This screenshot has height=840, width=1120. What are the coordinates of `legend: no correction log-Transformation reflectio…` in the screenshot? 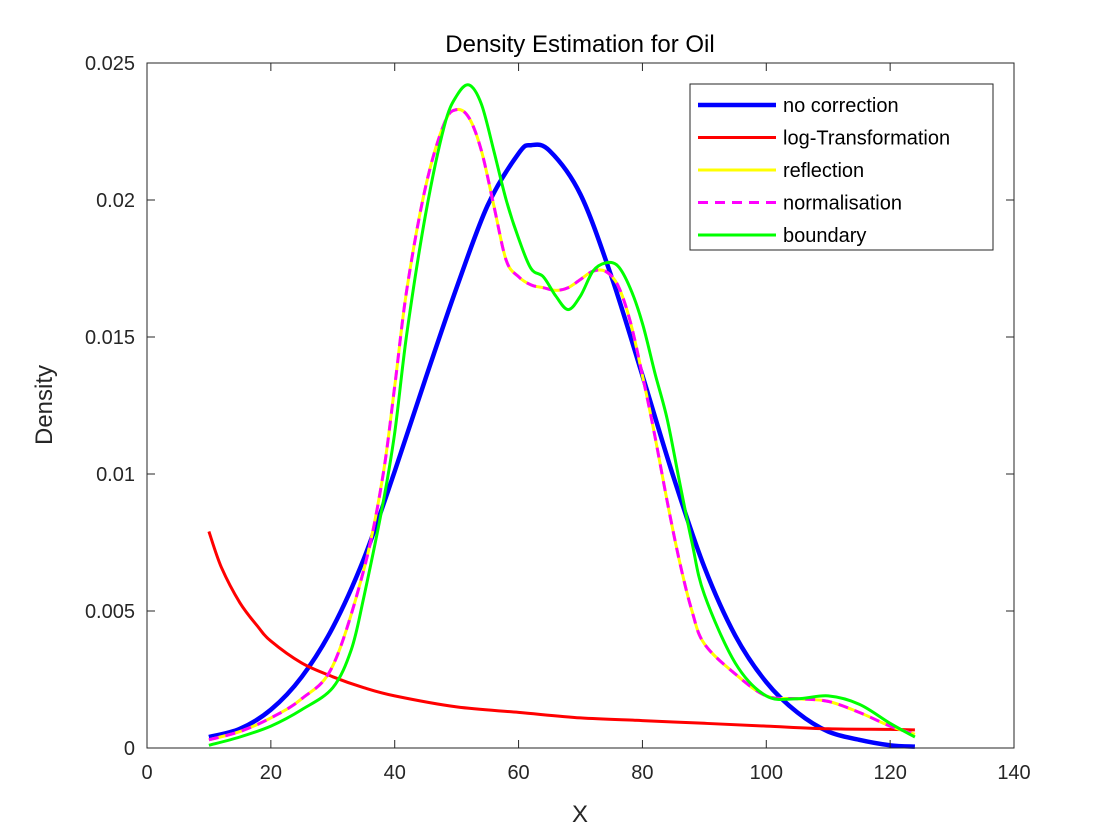 It's located at (841, 167).